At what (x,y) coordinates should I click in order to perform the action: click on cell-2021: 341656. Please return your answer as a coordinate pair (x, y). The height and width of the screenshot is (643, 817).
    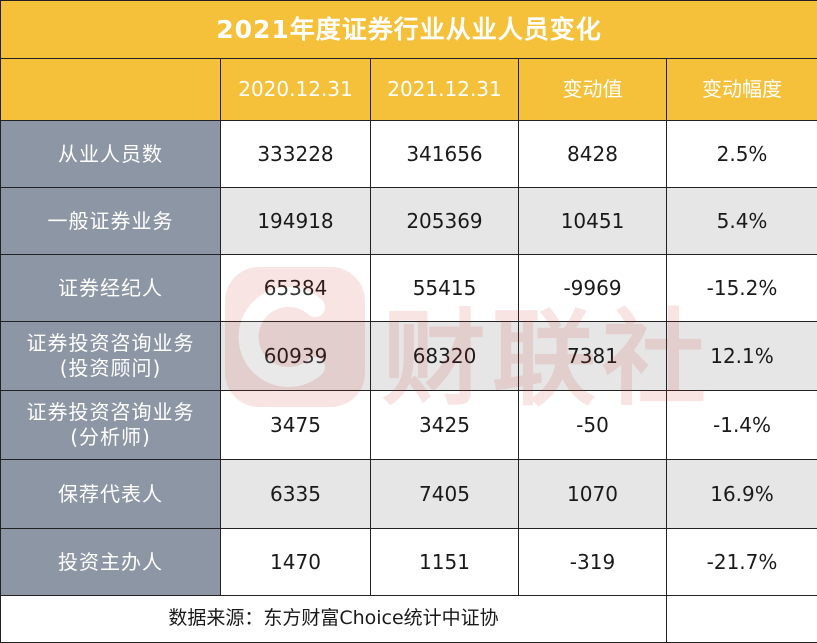
    Looking at the image, I should click on (445, 154).